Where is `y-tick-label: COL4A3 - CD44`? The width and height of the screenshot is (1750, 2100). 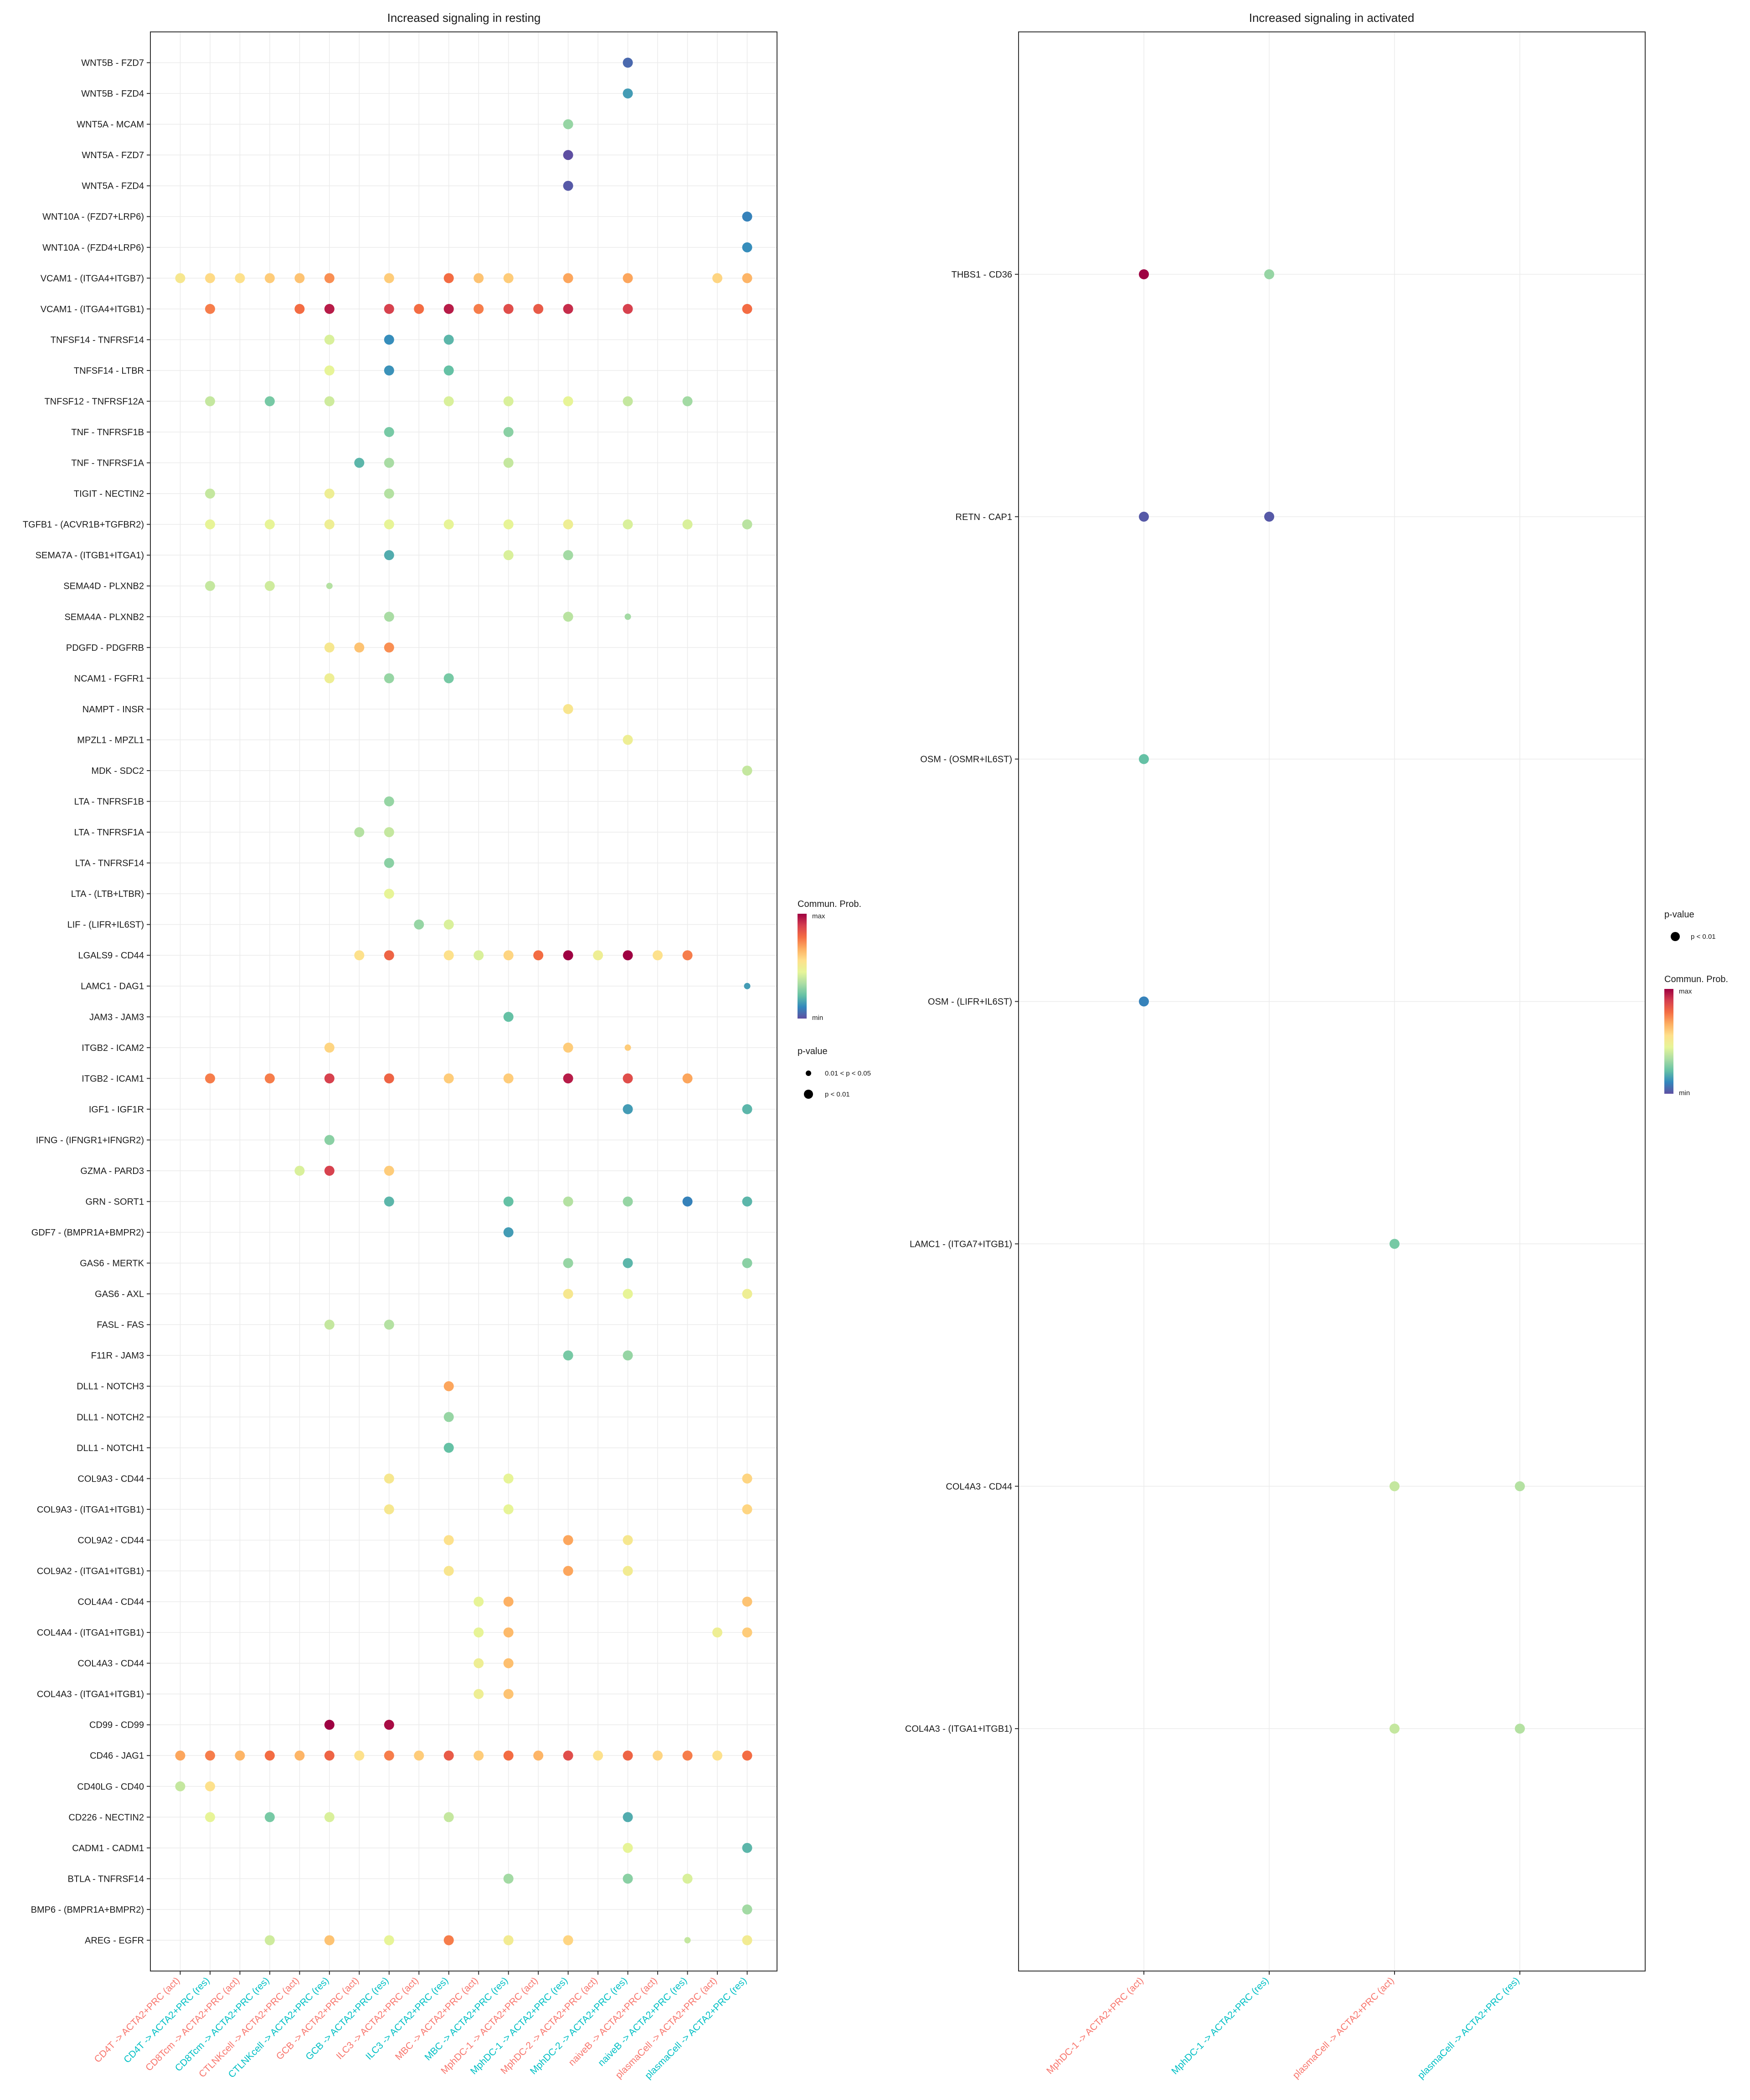
y-tick-label: COL4A3 - CD44 is located at coordinates (979, 1487).